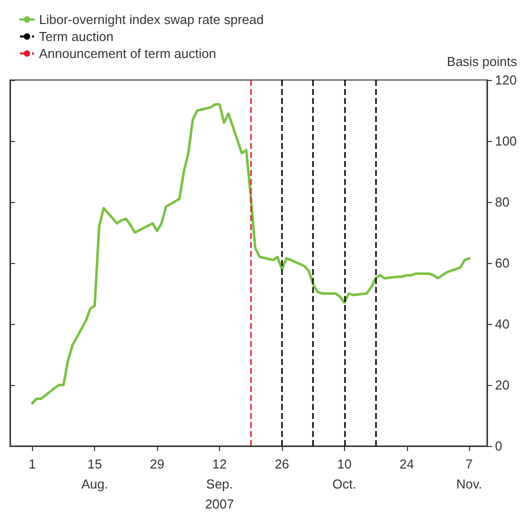 This screenshot has width=531, height=522. I want to click on x-tick-label: 24, so click(407, 464).